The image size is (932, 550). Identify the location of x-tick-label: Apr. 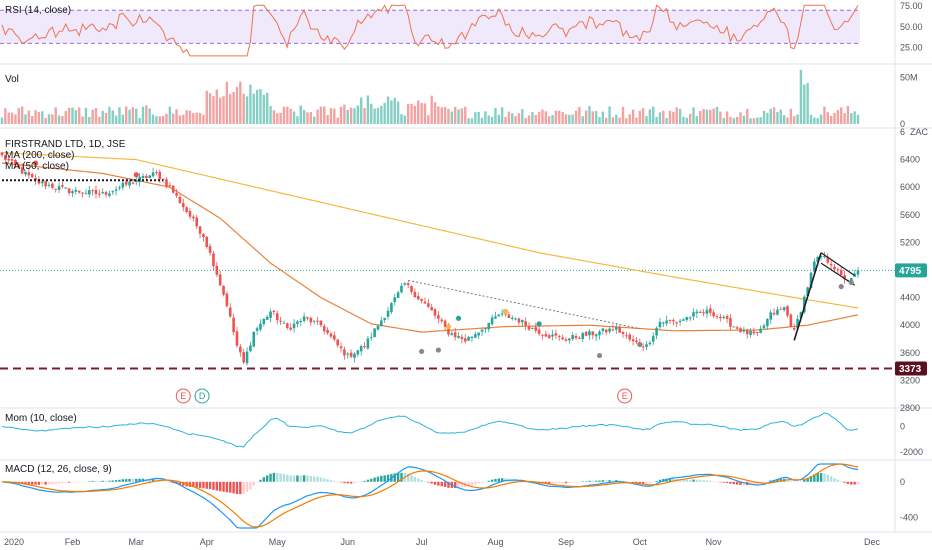
(207, 542).